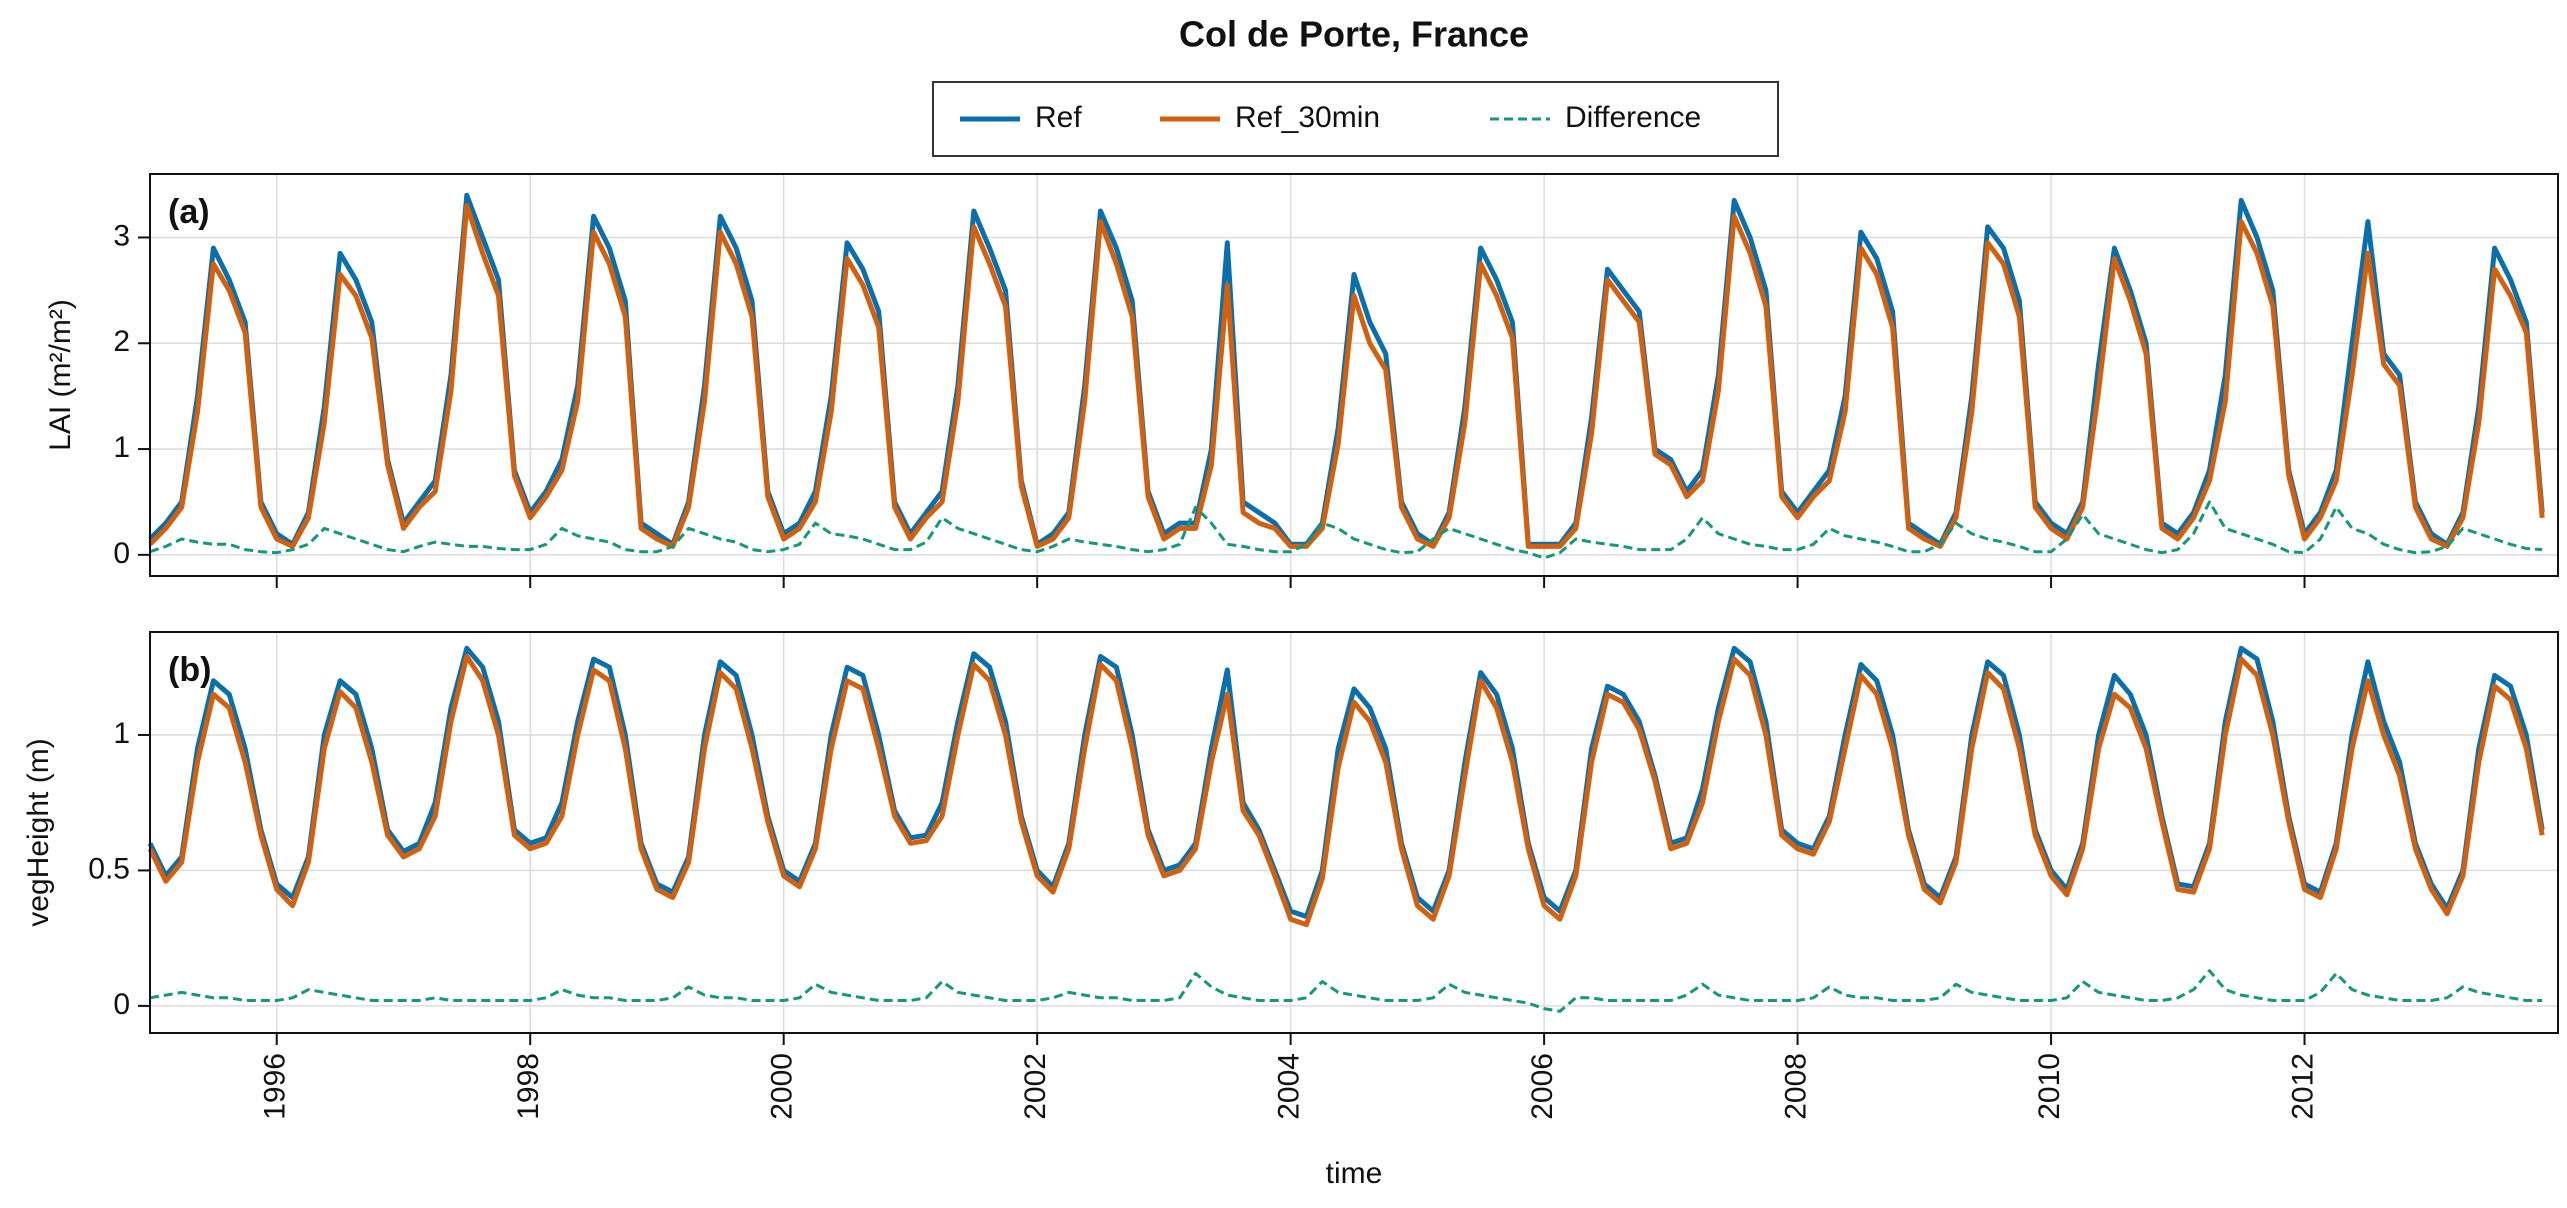 This screenshot has height=1208, width=2567. I want to click on y-tick-label: 0.5, so click(109, 868).